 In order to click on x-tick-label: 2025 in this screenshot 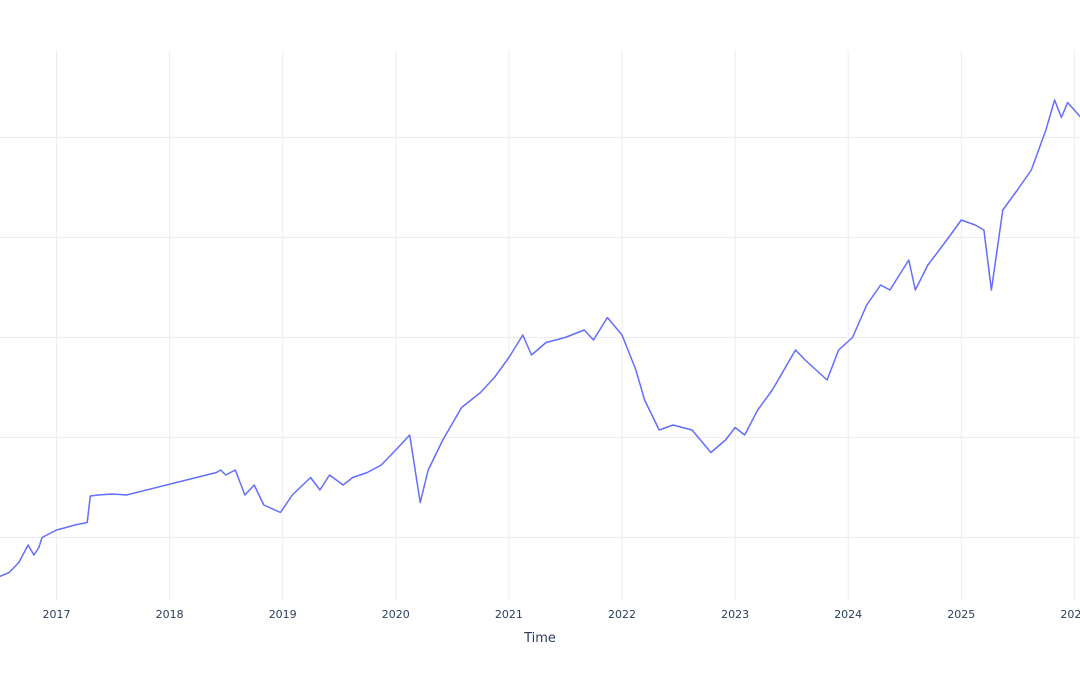, I will do `click(961, 614)`.